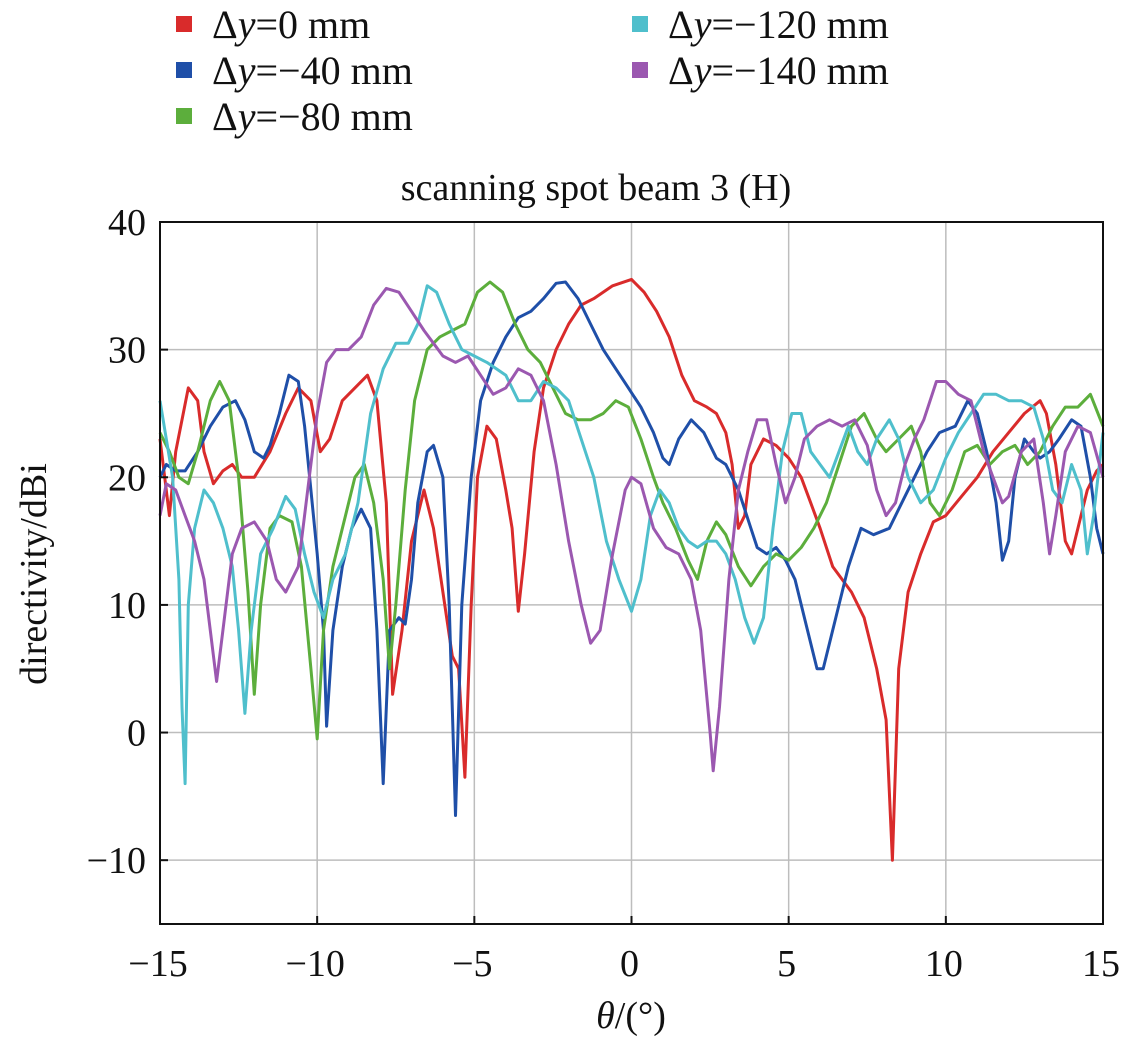 This screenshot has height=1043, width=1133. I want to click on y-axis-ticks: −10 0 10 20 30 40, so click(127, 542).